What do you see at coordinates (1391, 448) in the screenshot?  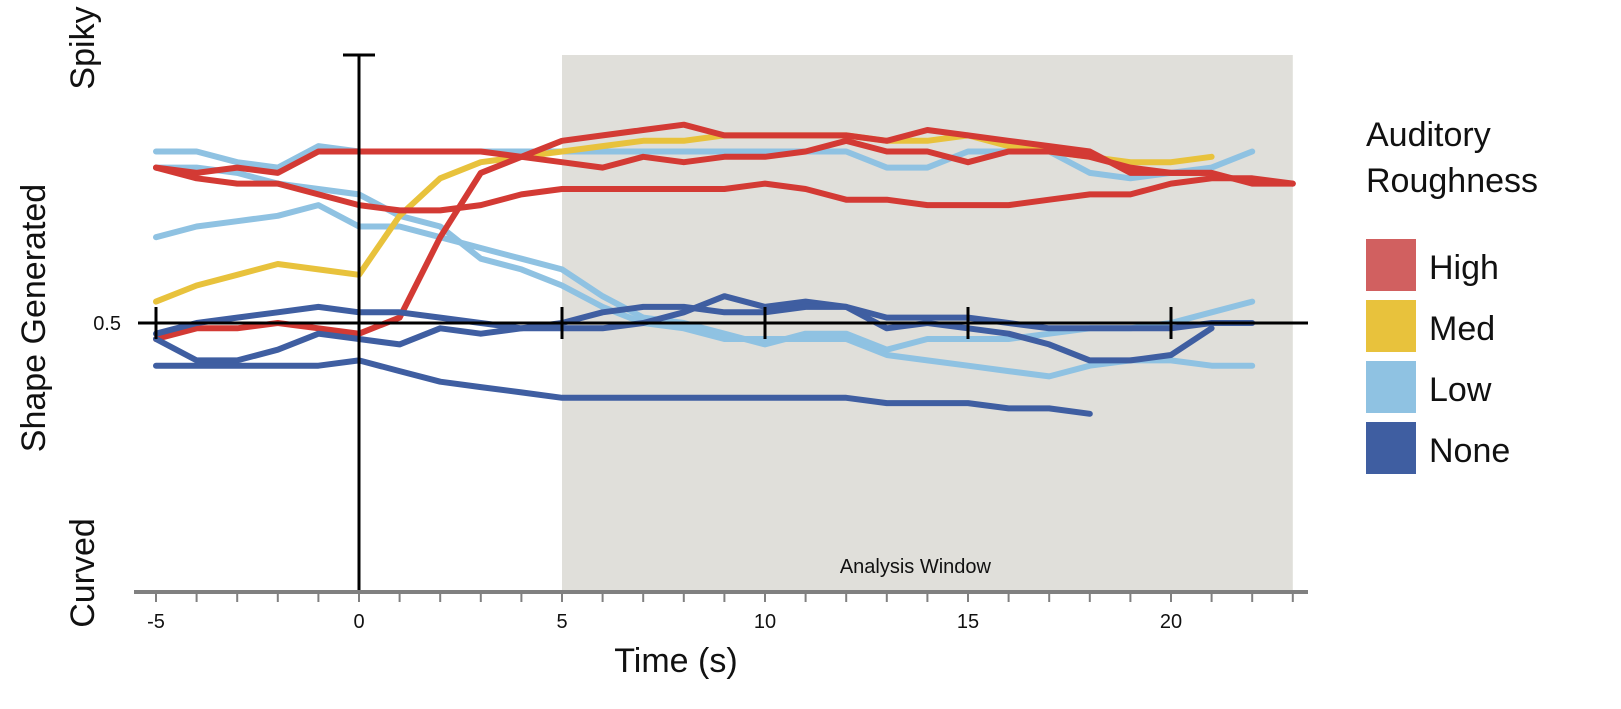 I see `legend-swatch-none` at bounding box center [1391, 448].